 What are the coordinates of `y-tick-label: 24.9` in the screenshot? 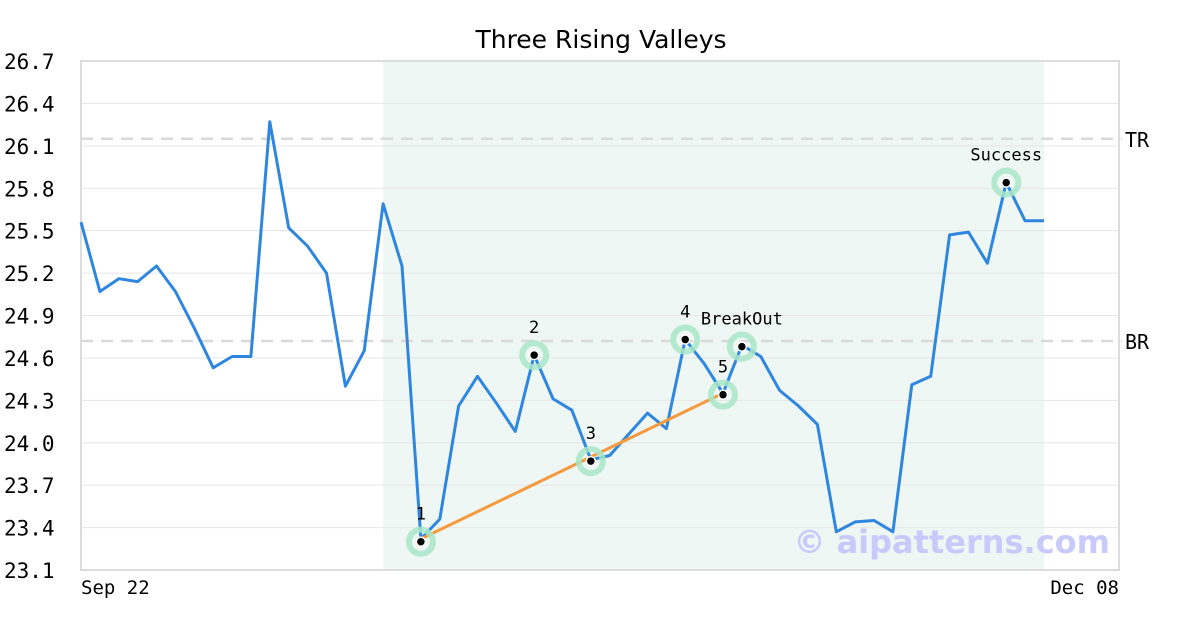 It's located at (29, 317).